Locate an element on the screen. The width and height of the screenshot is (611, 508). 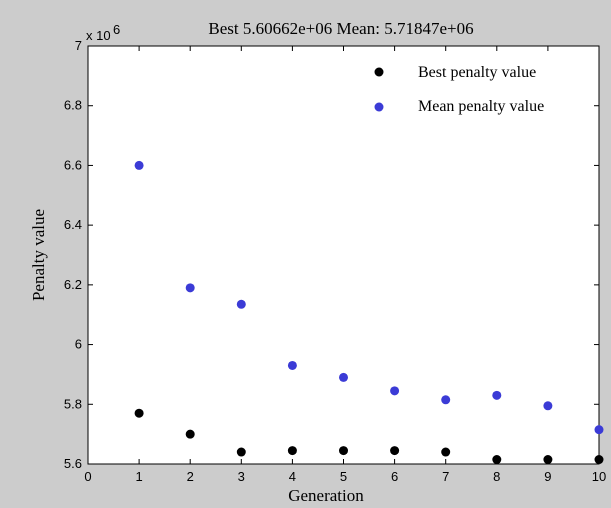
y-axis-exponent: 6 is located at coordinates (116, 29).